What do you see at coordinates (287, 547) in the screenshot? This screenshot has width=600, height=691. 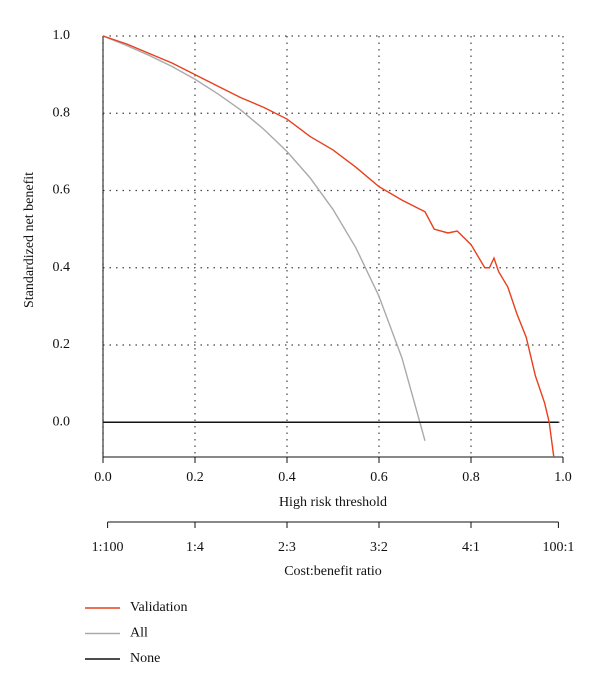 I see `x2-tick-label: 2:3` at bounding box center [287, 547].